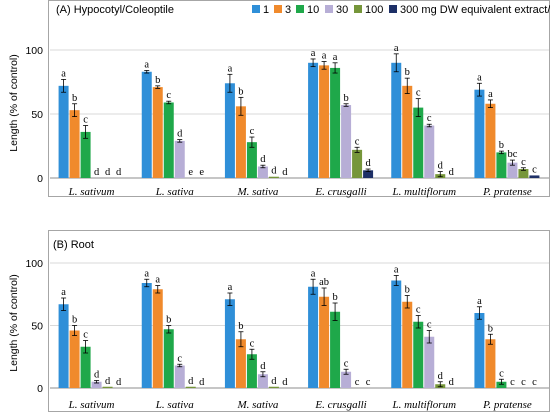  Describe the element at coordinates (257, 405) in the screenshot. I see `panel-b-category-label: M. sativa` at that location.